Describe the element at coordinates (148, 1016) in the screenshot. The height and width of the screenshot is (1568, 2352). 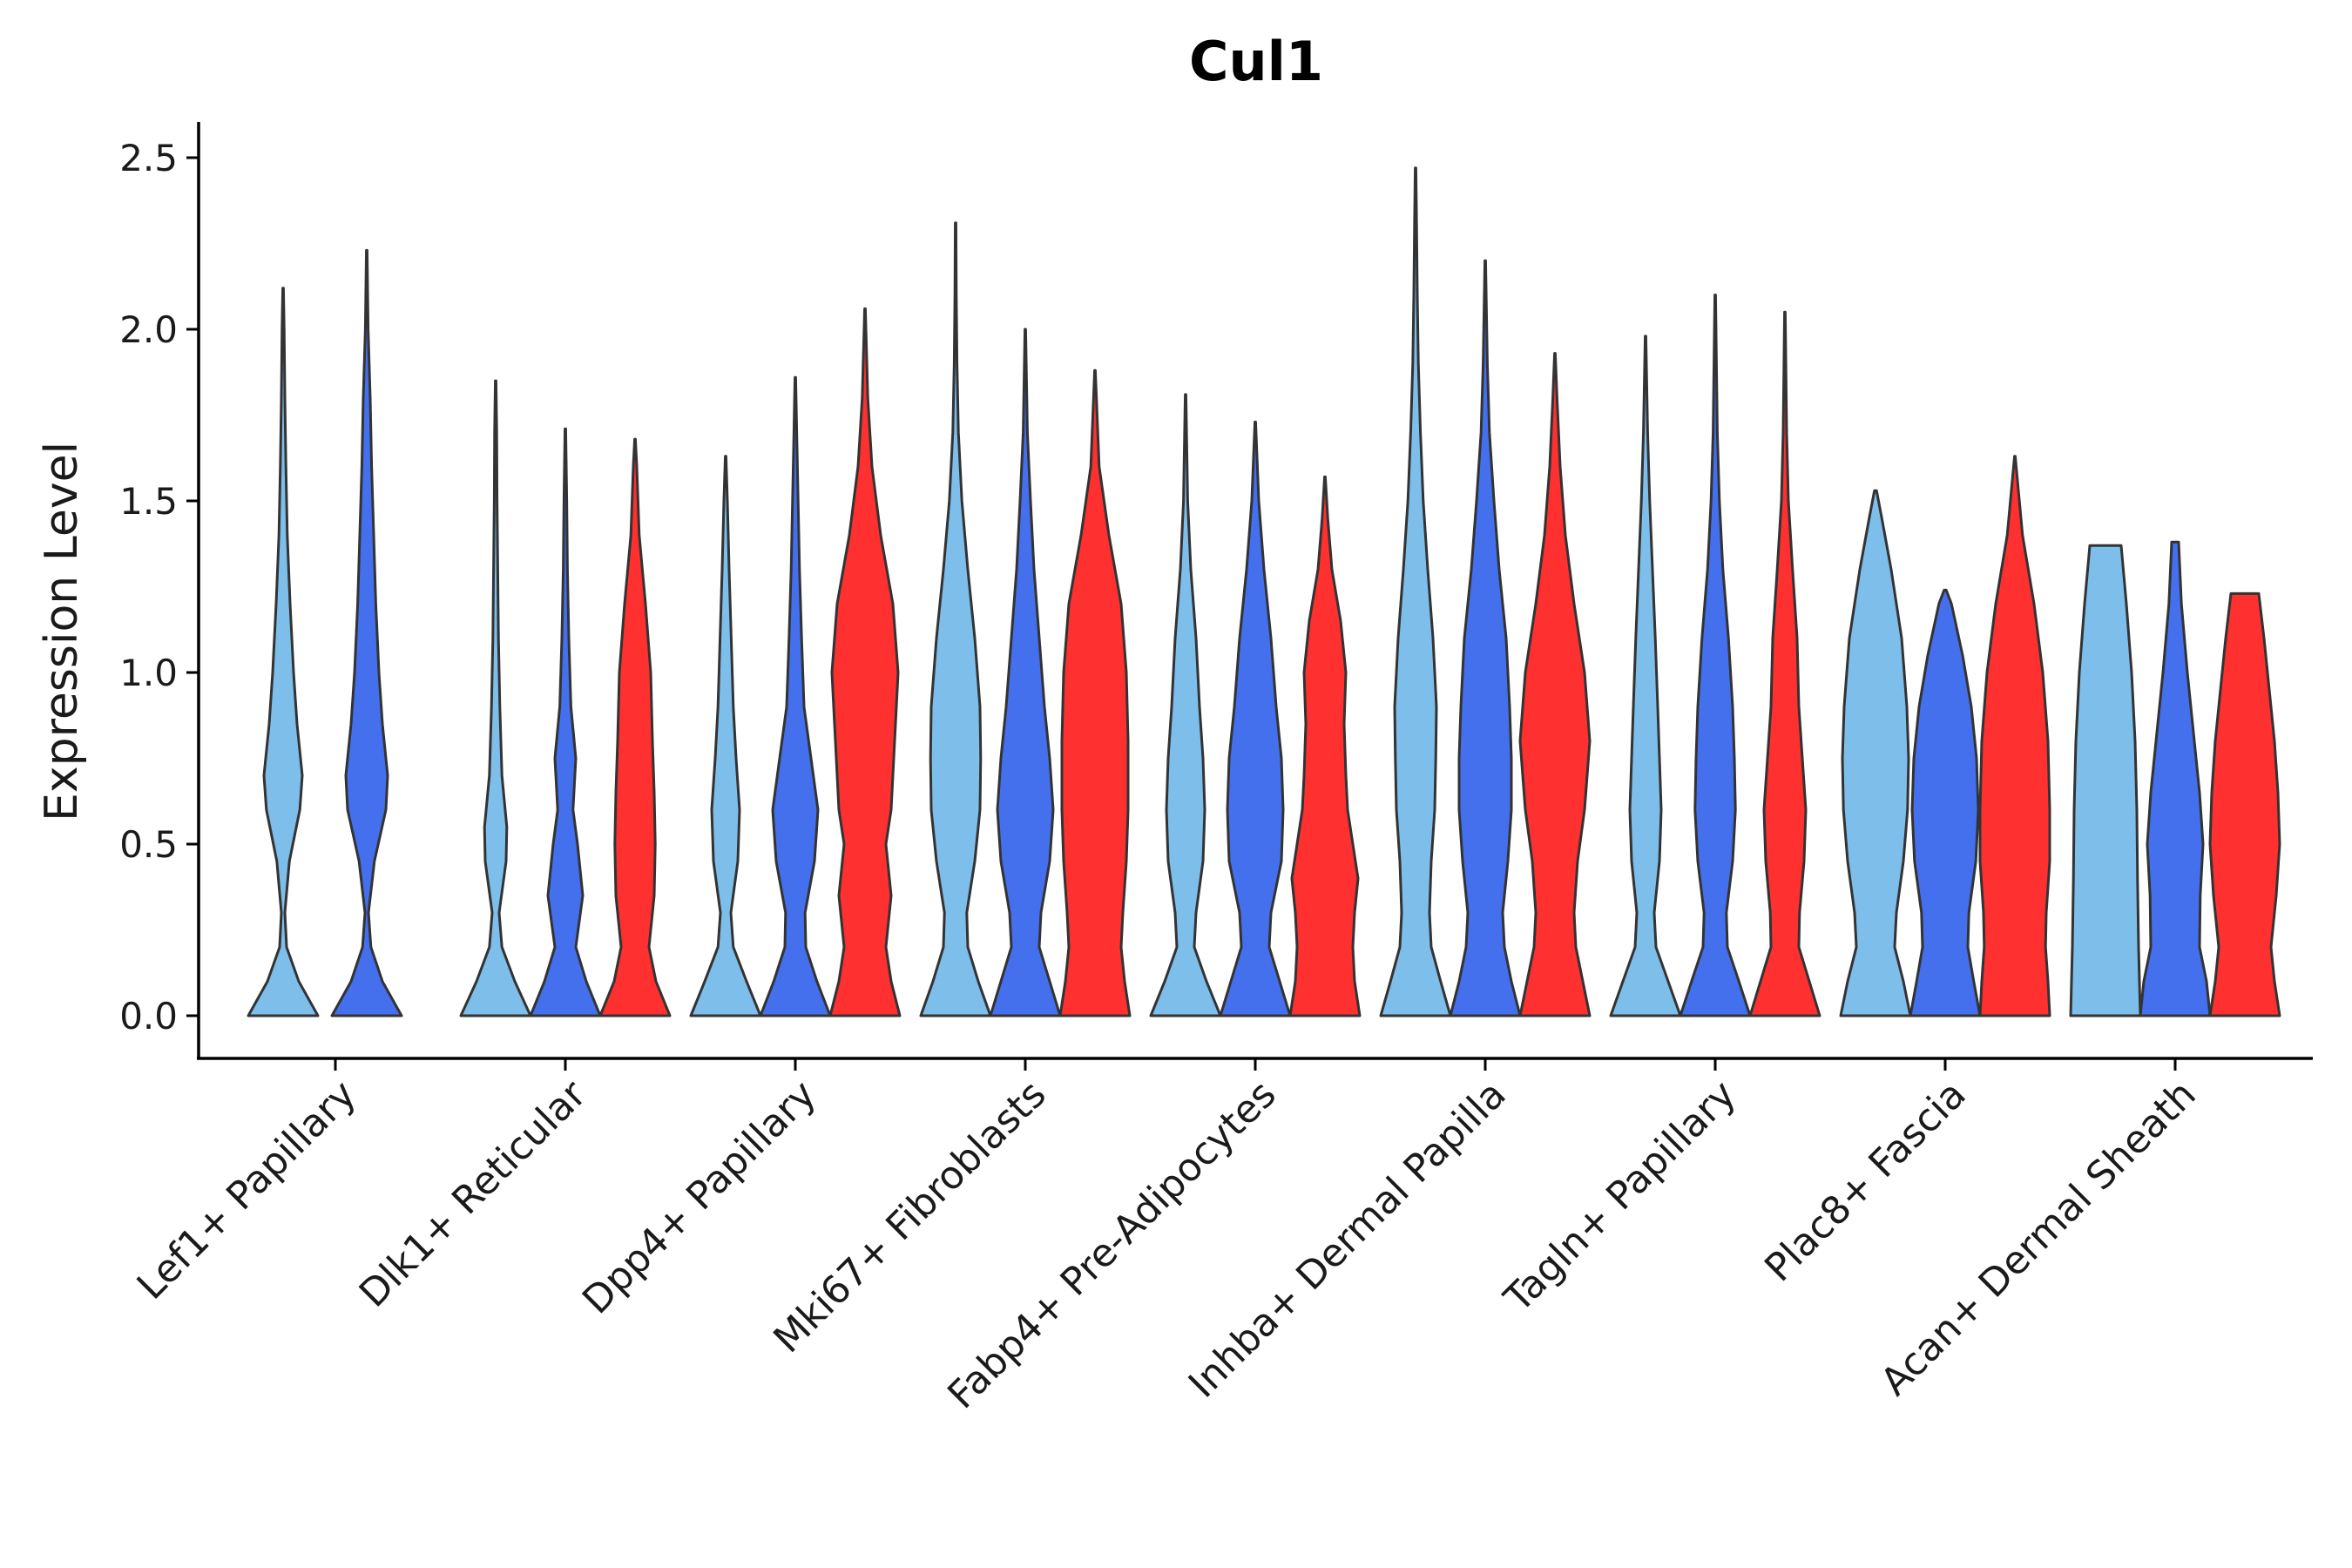
I see `y-tick-label: 0.0` at that location.